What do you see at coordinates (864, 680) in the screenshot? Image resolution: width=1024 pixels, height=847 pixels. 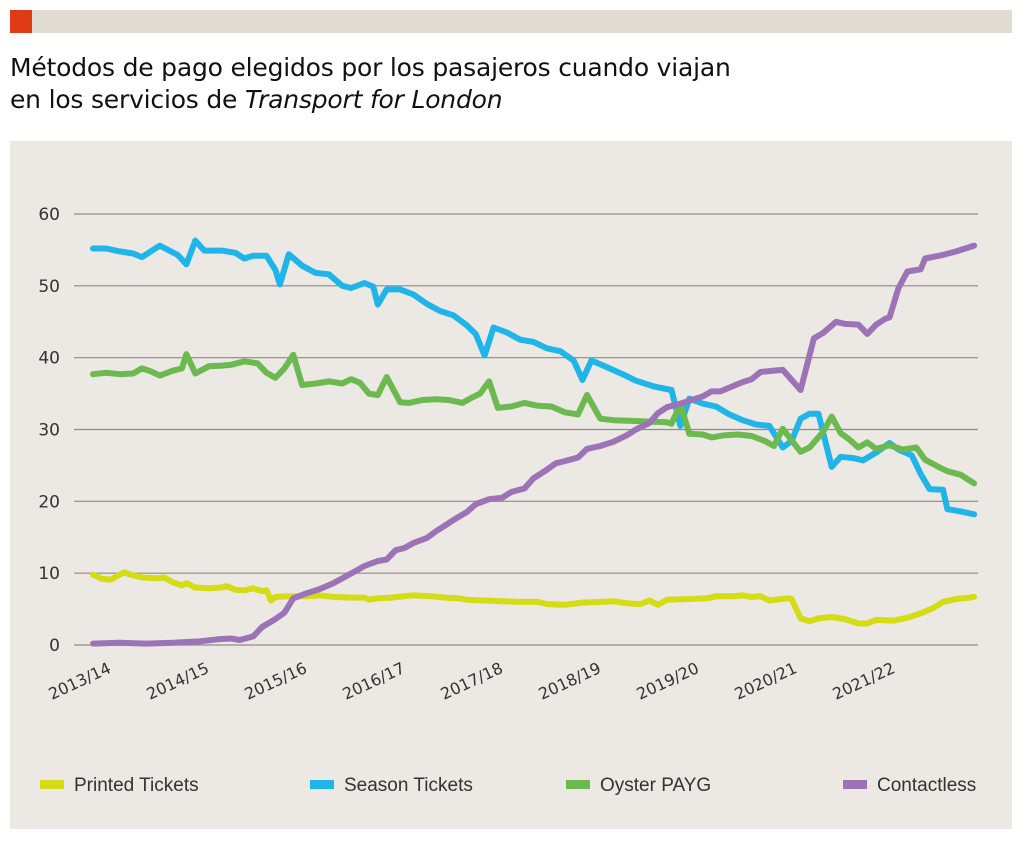 I see `x-tick-label: 2021/22` at bounding box center [864, 680].